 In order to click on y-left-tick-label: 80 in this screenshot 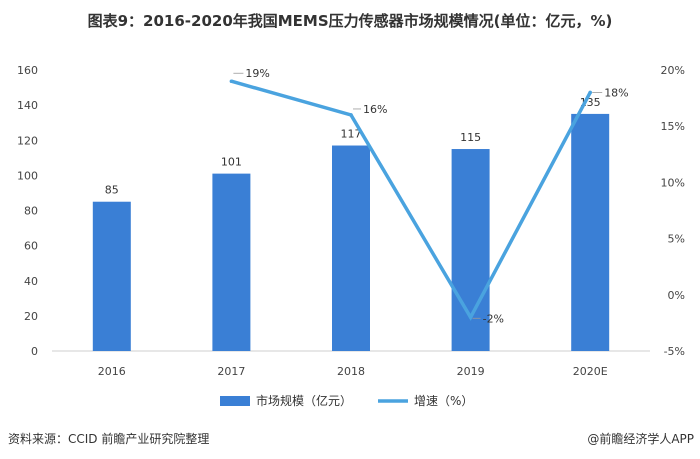, I will do `click(31, 211)`.